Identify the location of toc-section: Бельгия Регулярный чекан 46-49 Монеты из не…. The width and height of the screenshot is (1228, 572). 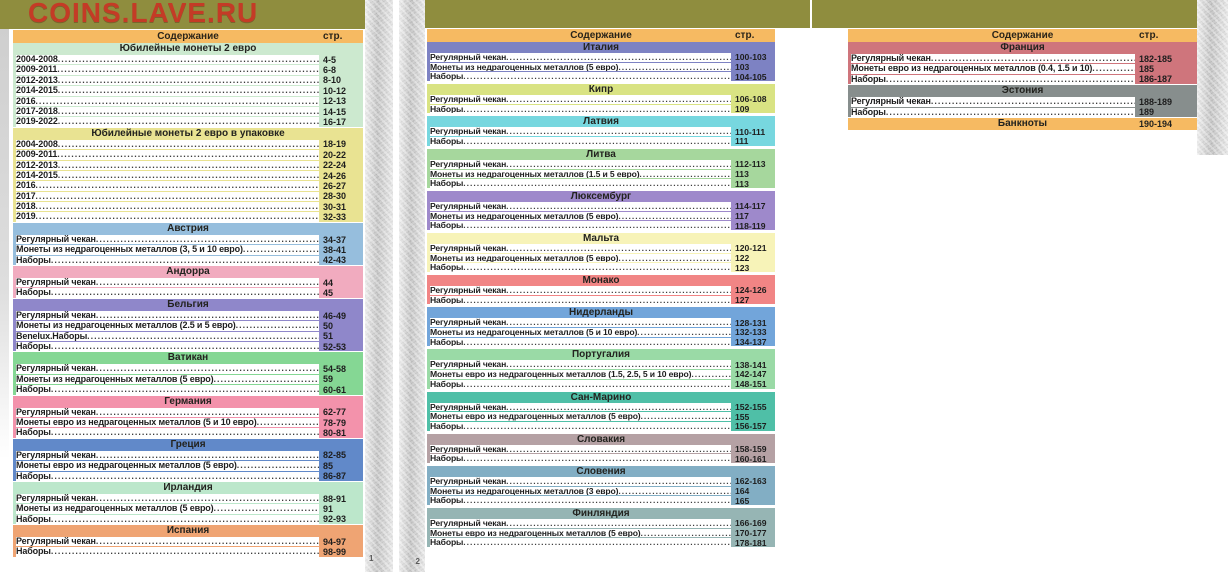
(188, 325).